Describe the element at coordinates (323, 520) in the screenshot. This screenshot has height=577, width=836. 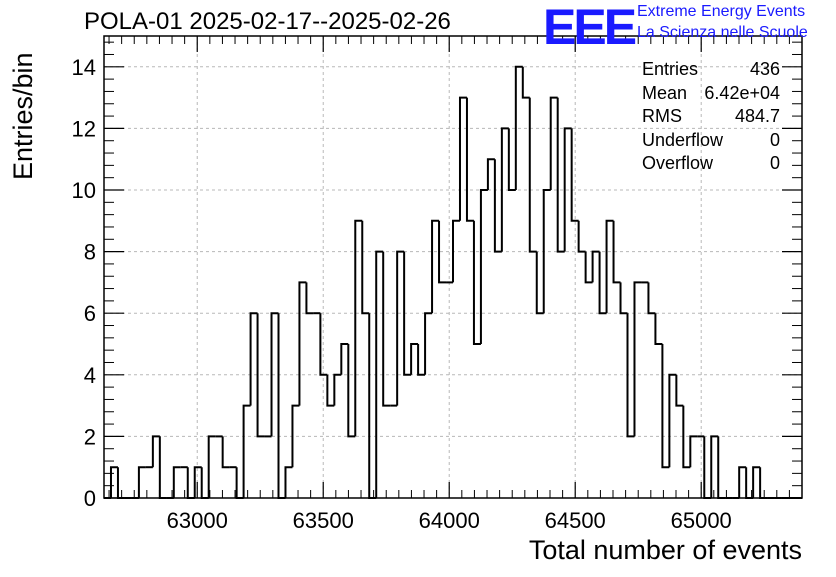
I see `x-tick-label: 63500` at that location.